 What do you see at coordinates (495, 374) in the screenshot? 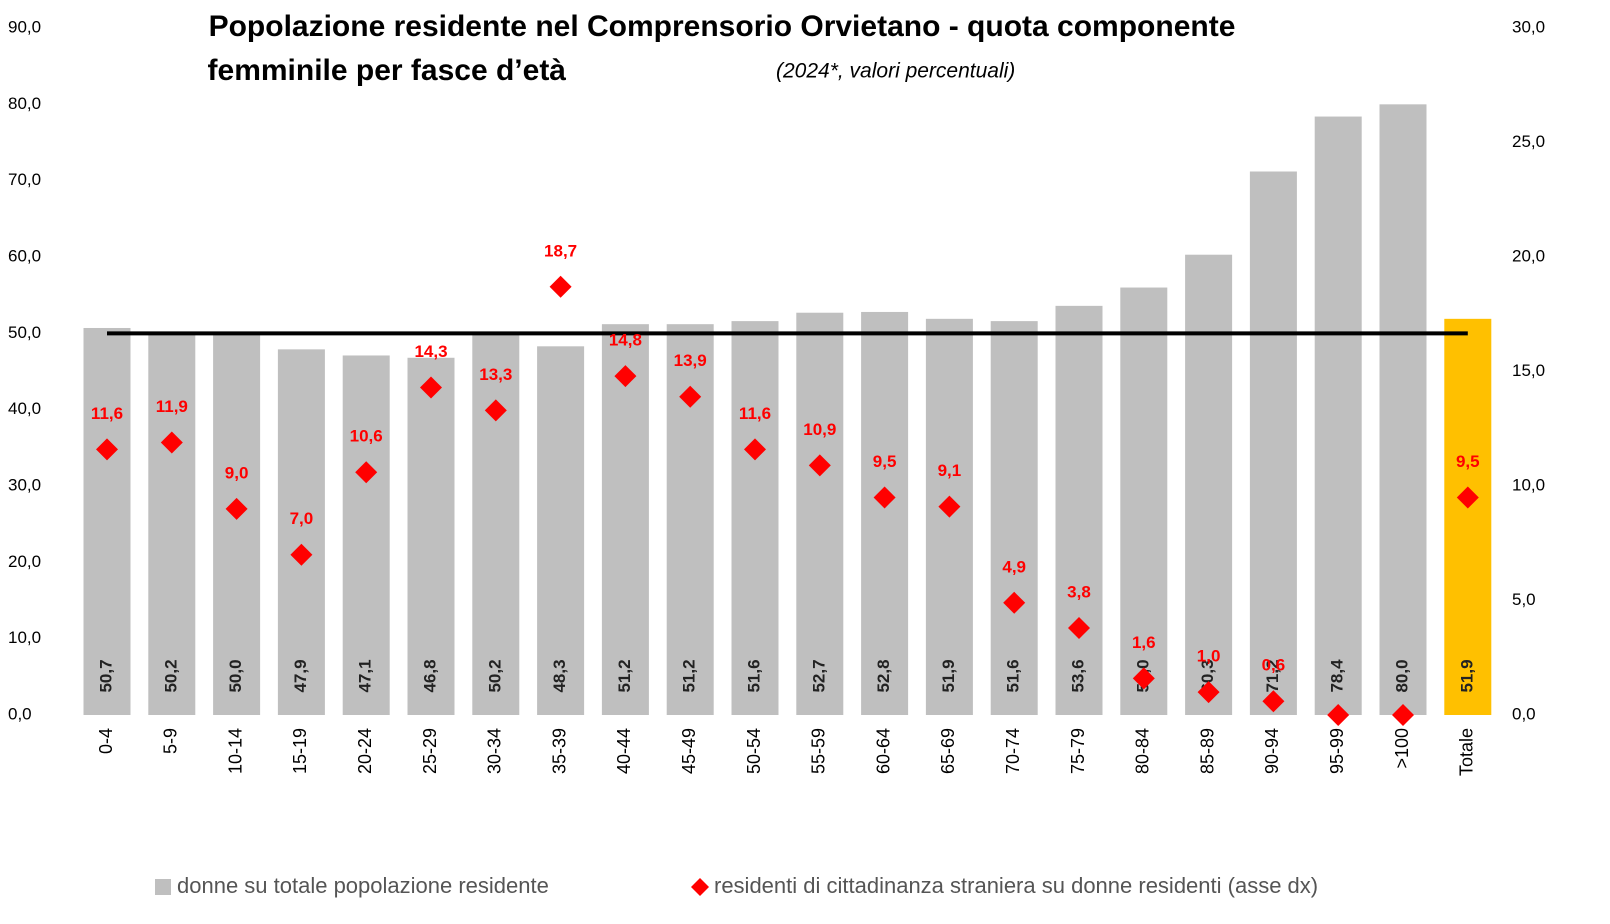
I see `marker-value-label: 13,3` at bounding box center [495, 374].